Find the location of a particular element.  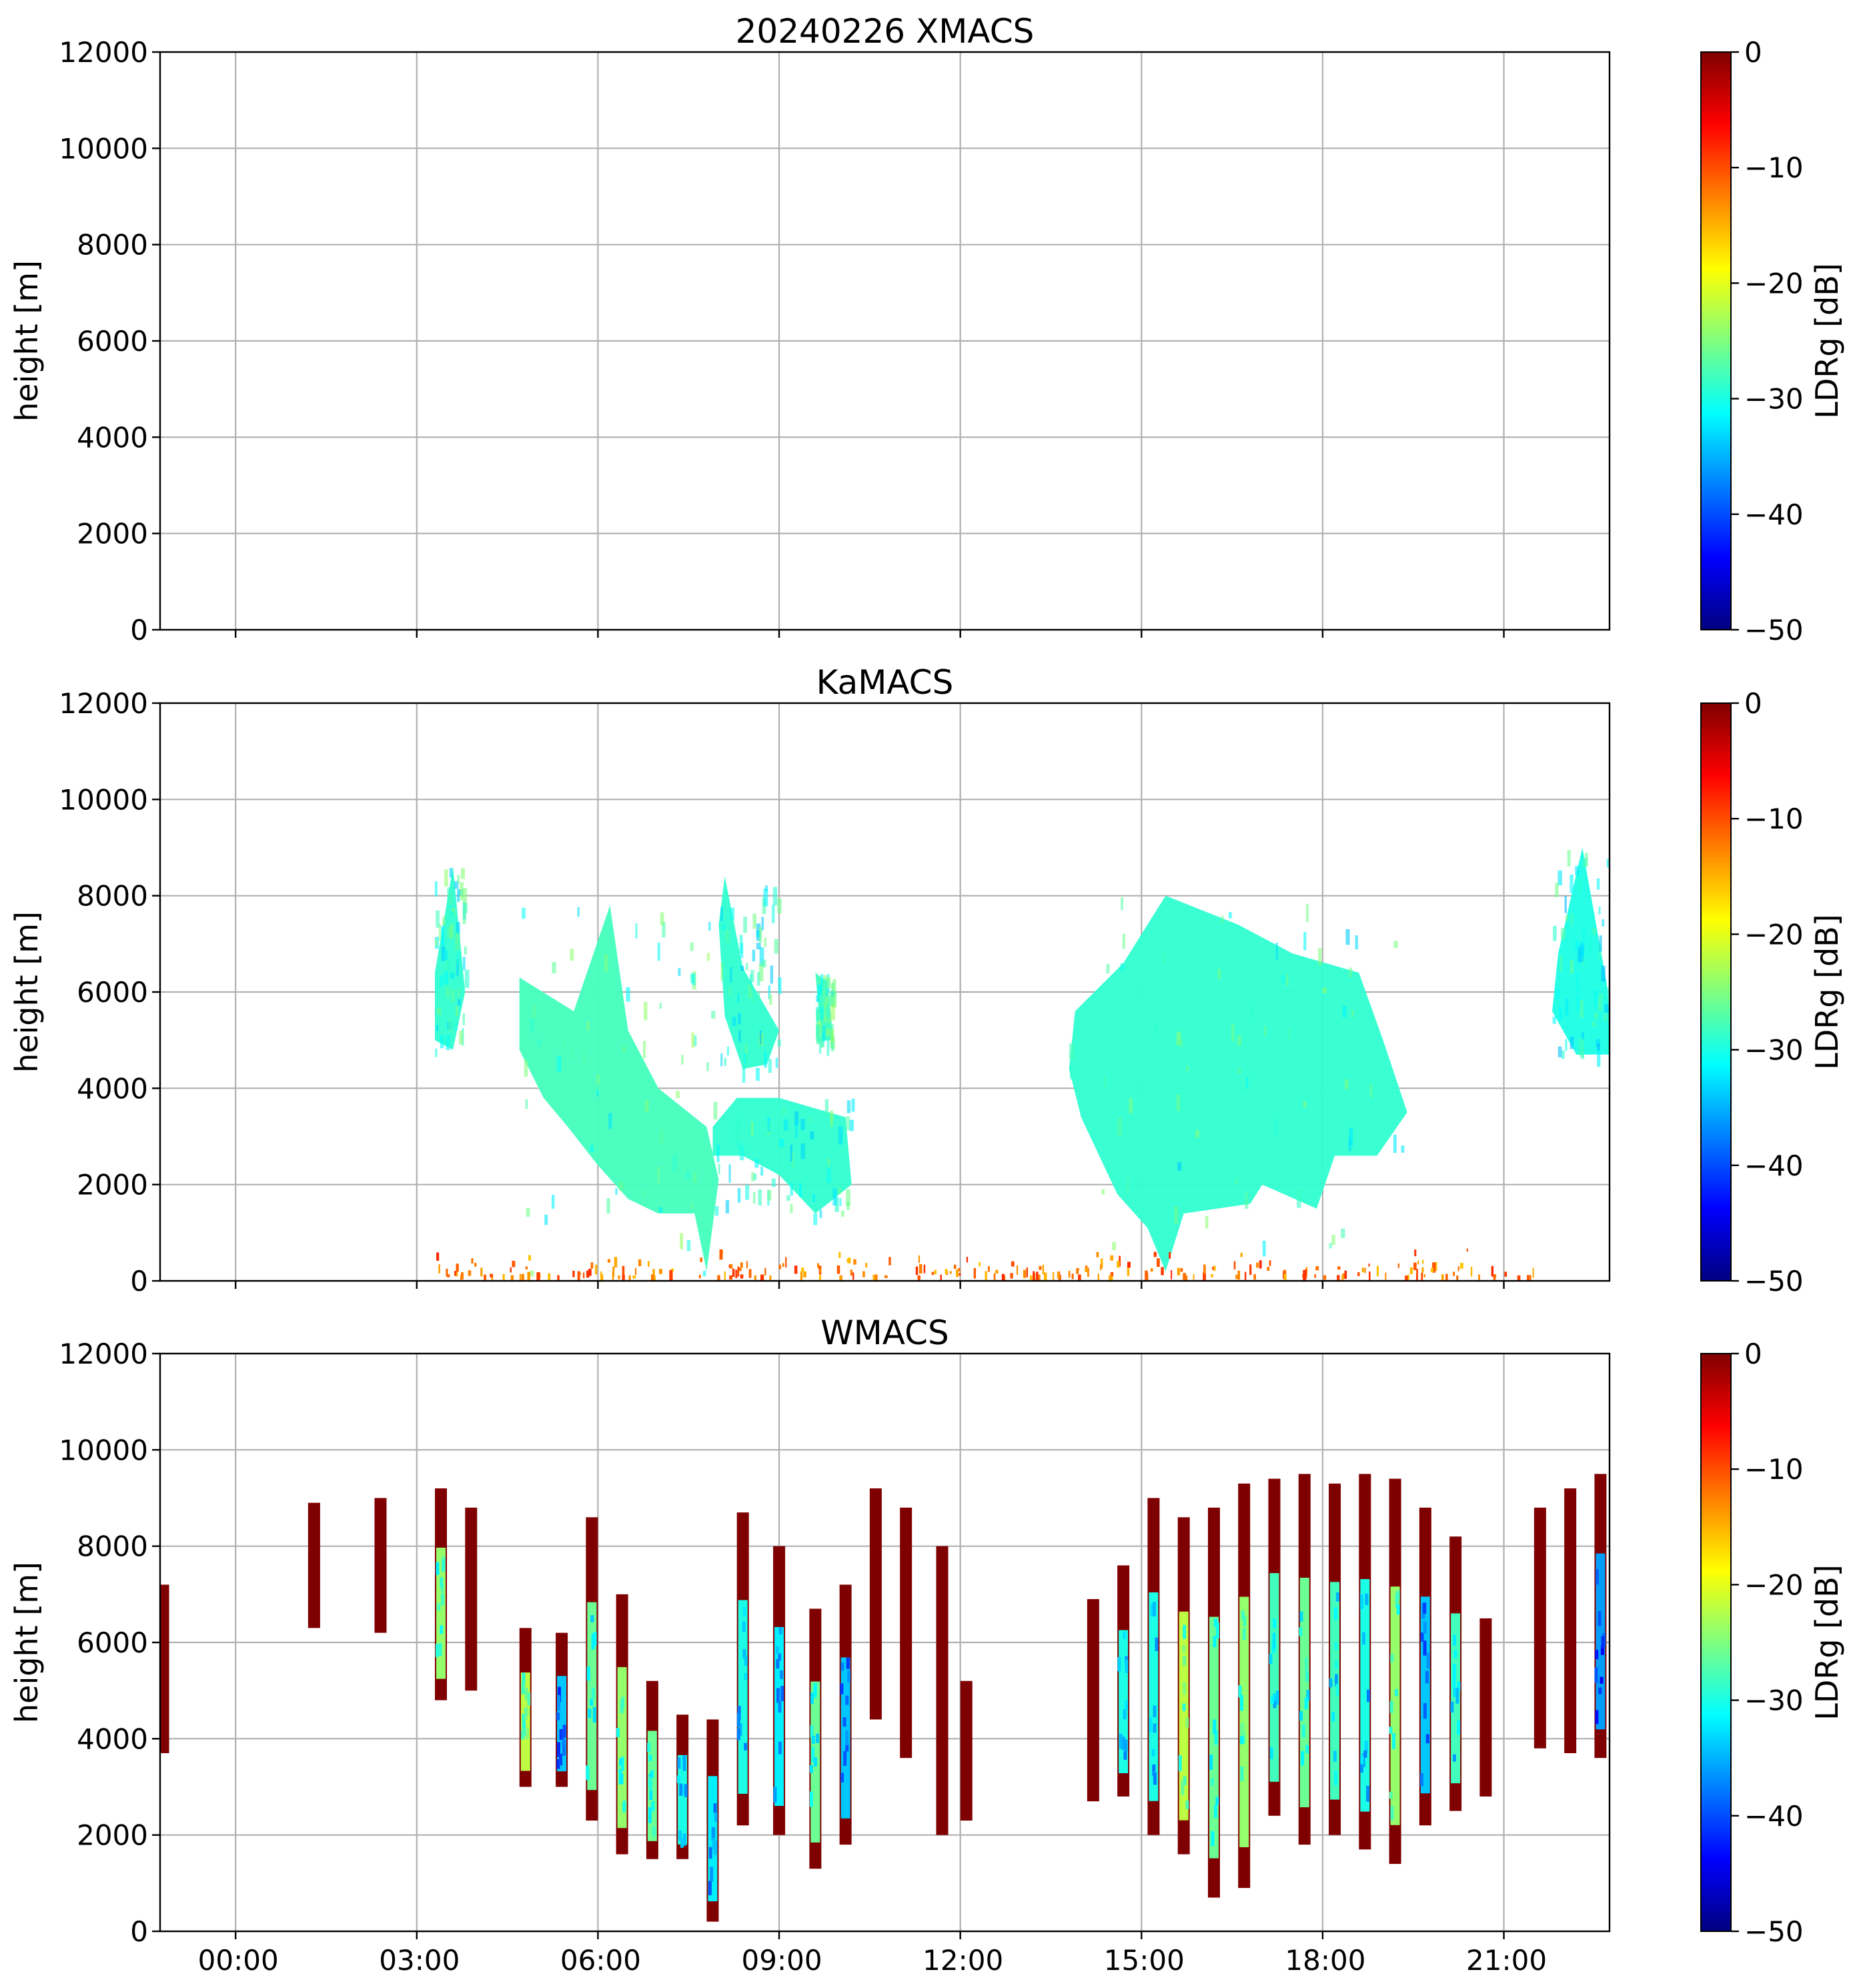

y-tick-label: 2000 is located at coordinates (112, 534).